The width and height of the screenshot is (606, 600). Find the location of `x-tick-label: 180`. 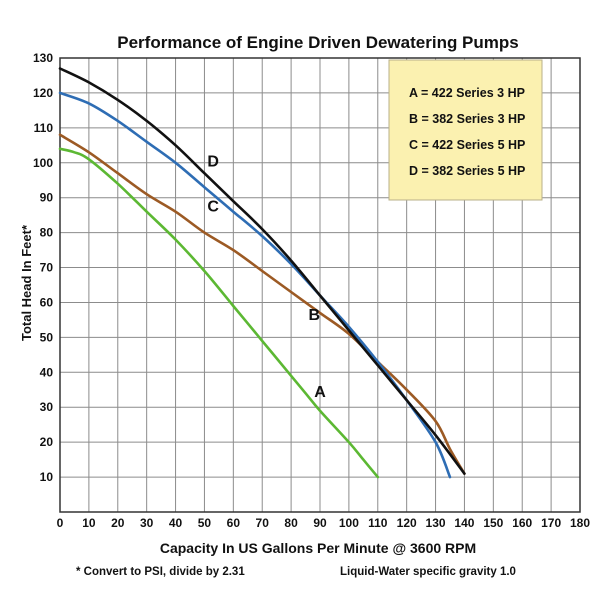

x-tick-label: 180 is located at coordinates (580, 523).